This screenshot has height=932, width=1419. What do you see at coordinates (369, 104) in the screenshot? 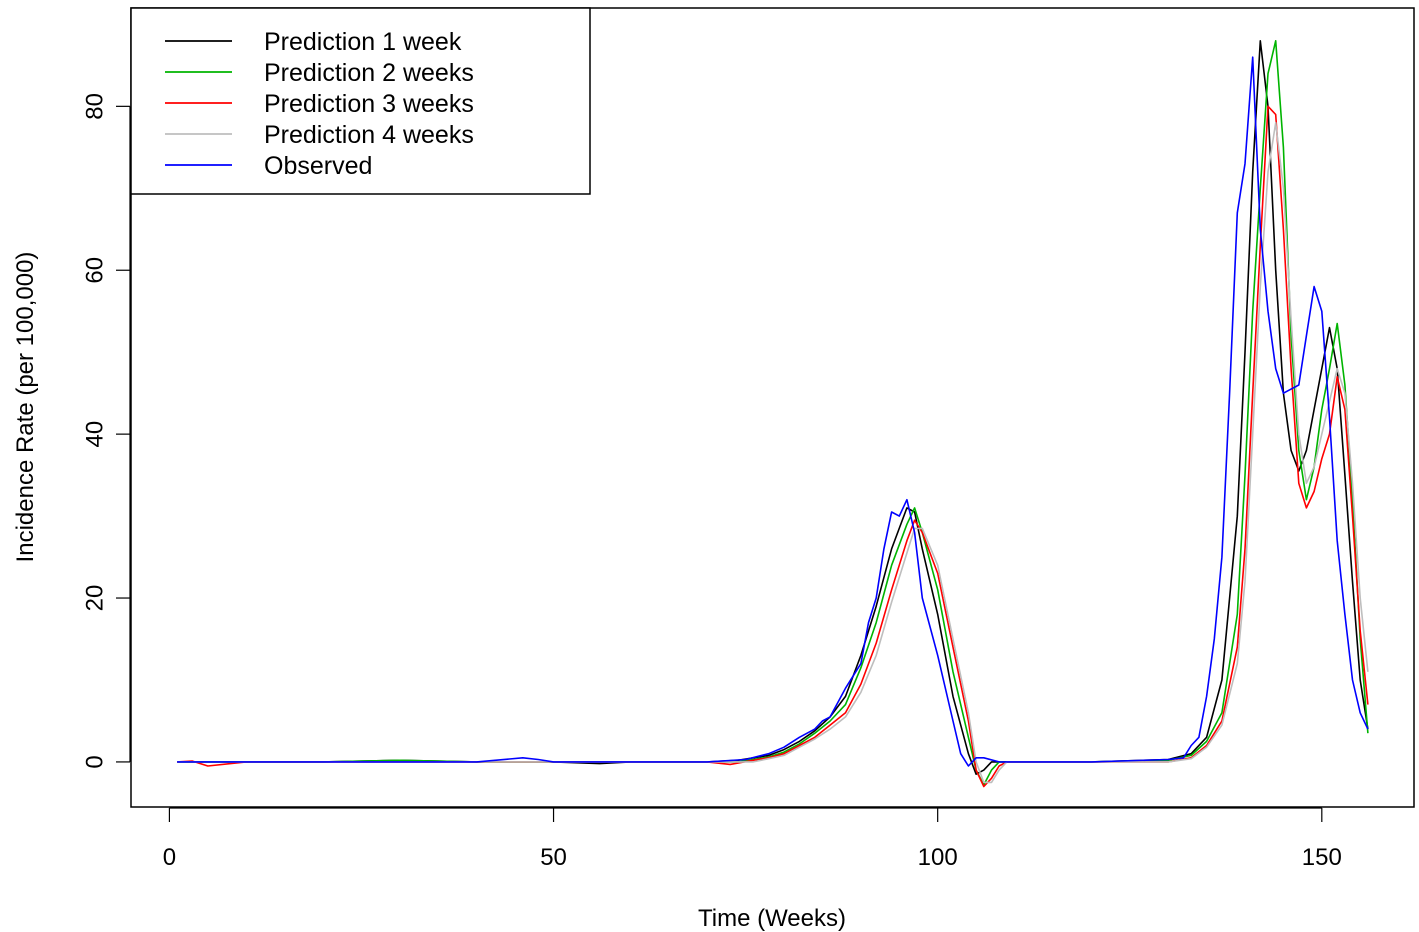
I see `legend-label-3: Prediction 3 weeks` at bounding box center [369, 104].